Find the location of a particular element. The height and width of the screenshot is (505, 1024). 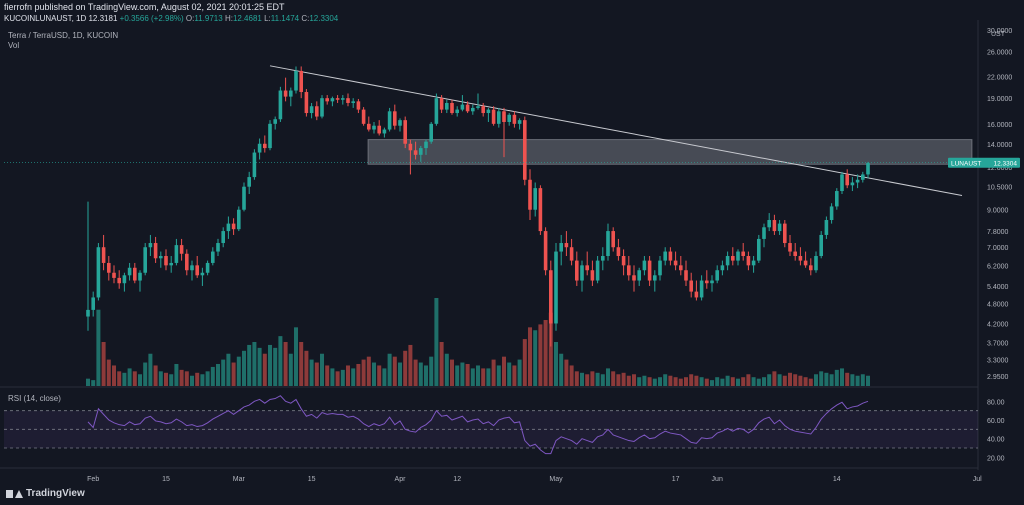

close-value: 12.3304 is located at coordinates (324, 18).